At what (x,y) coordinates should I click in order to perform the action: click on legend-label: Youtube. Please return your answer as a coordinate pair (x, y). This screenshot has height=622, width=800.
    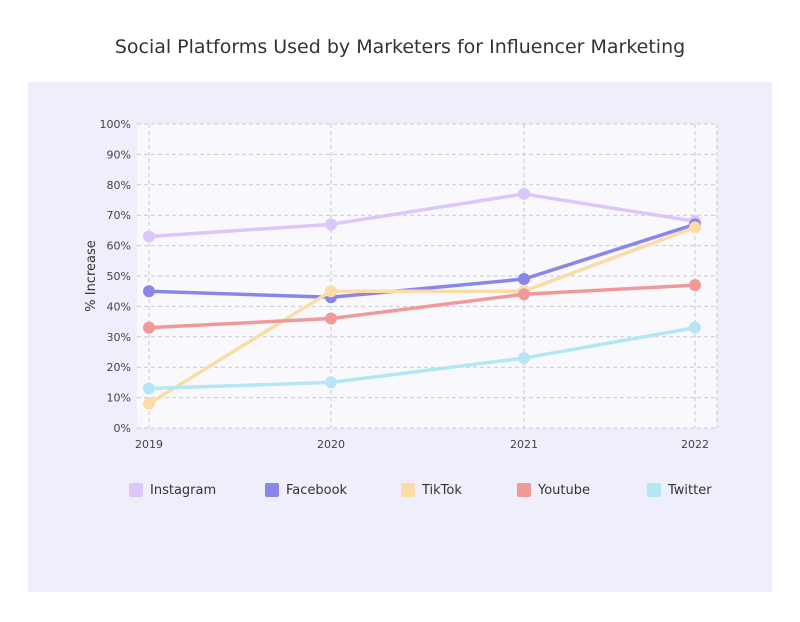
    Looking at the image, I should click on (564, 490).